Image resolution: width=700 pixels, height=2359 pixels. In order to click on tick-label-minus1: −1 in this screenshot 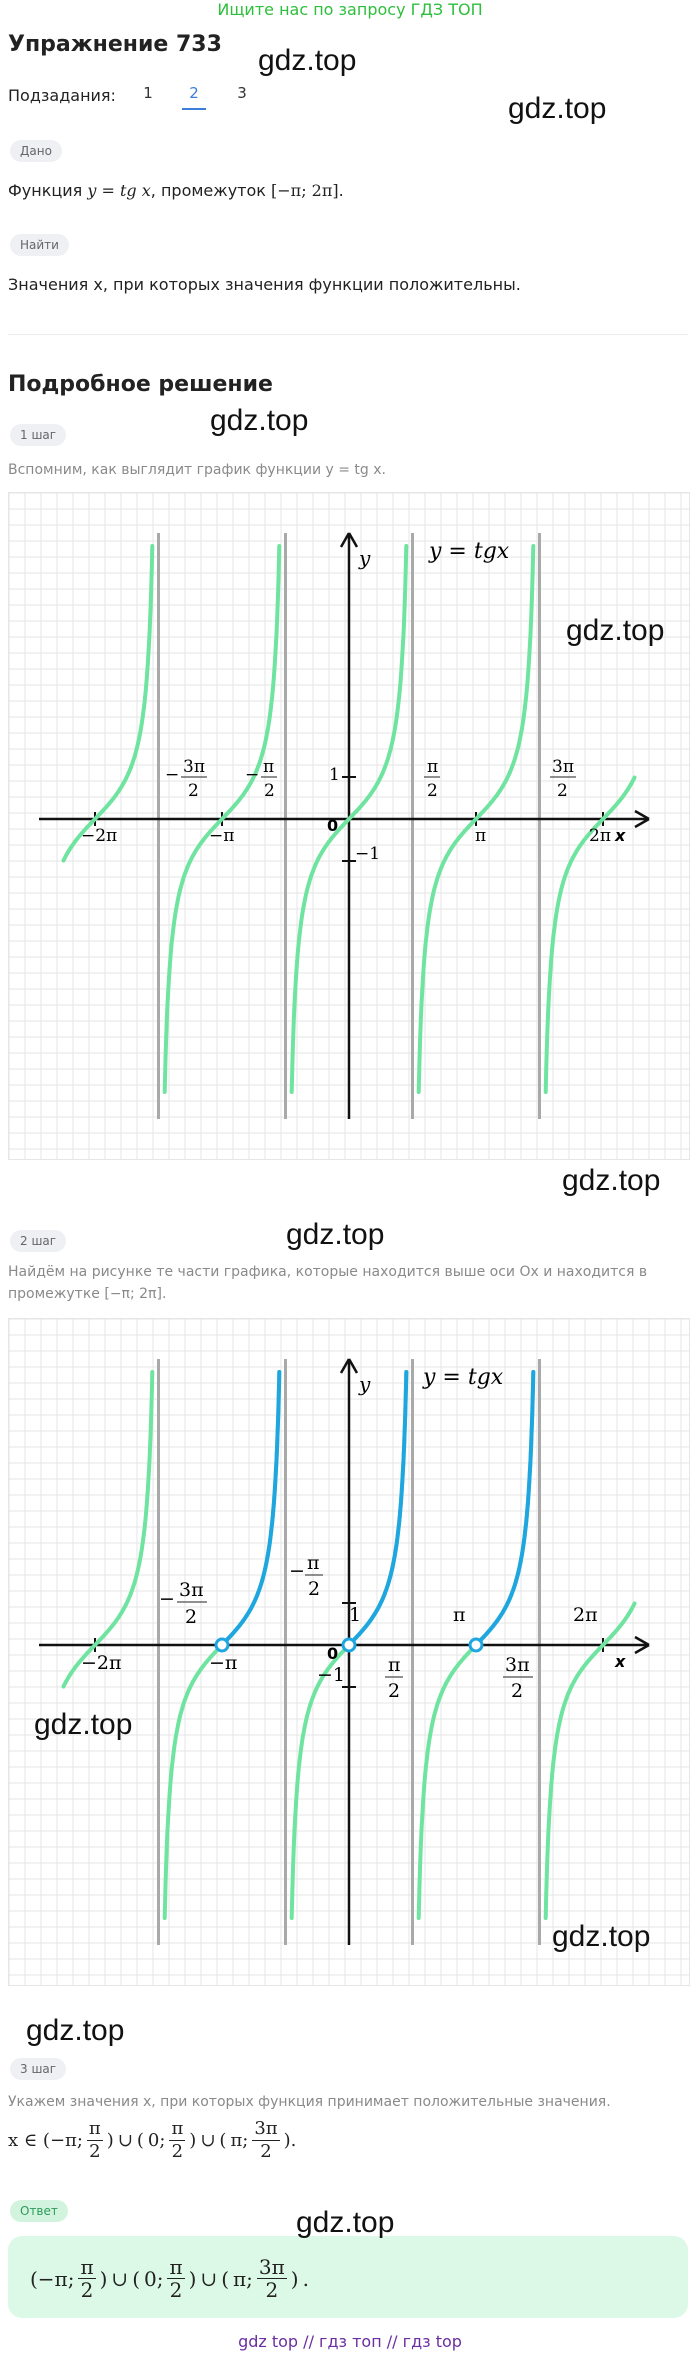, I will do `click(367, 854)`.